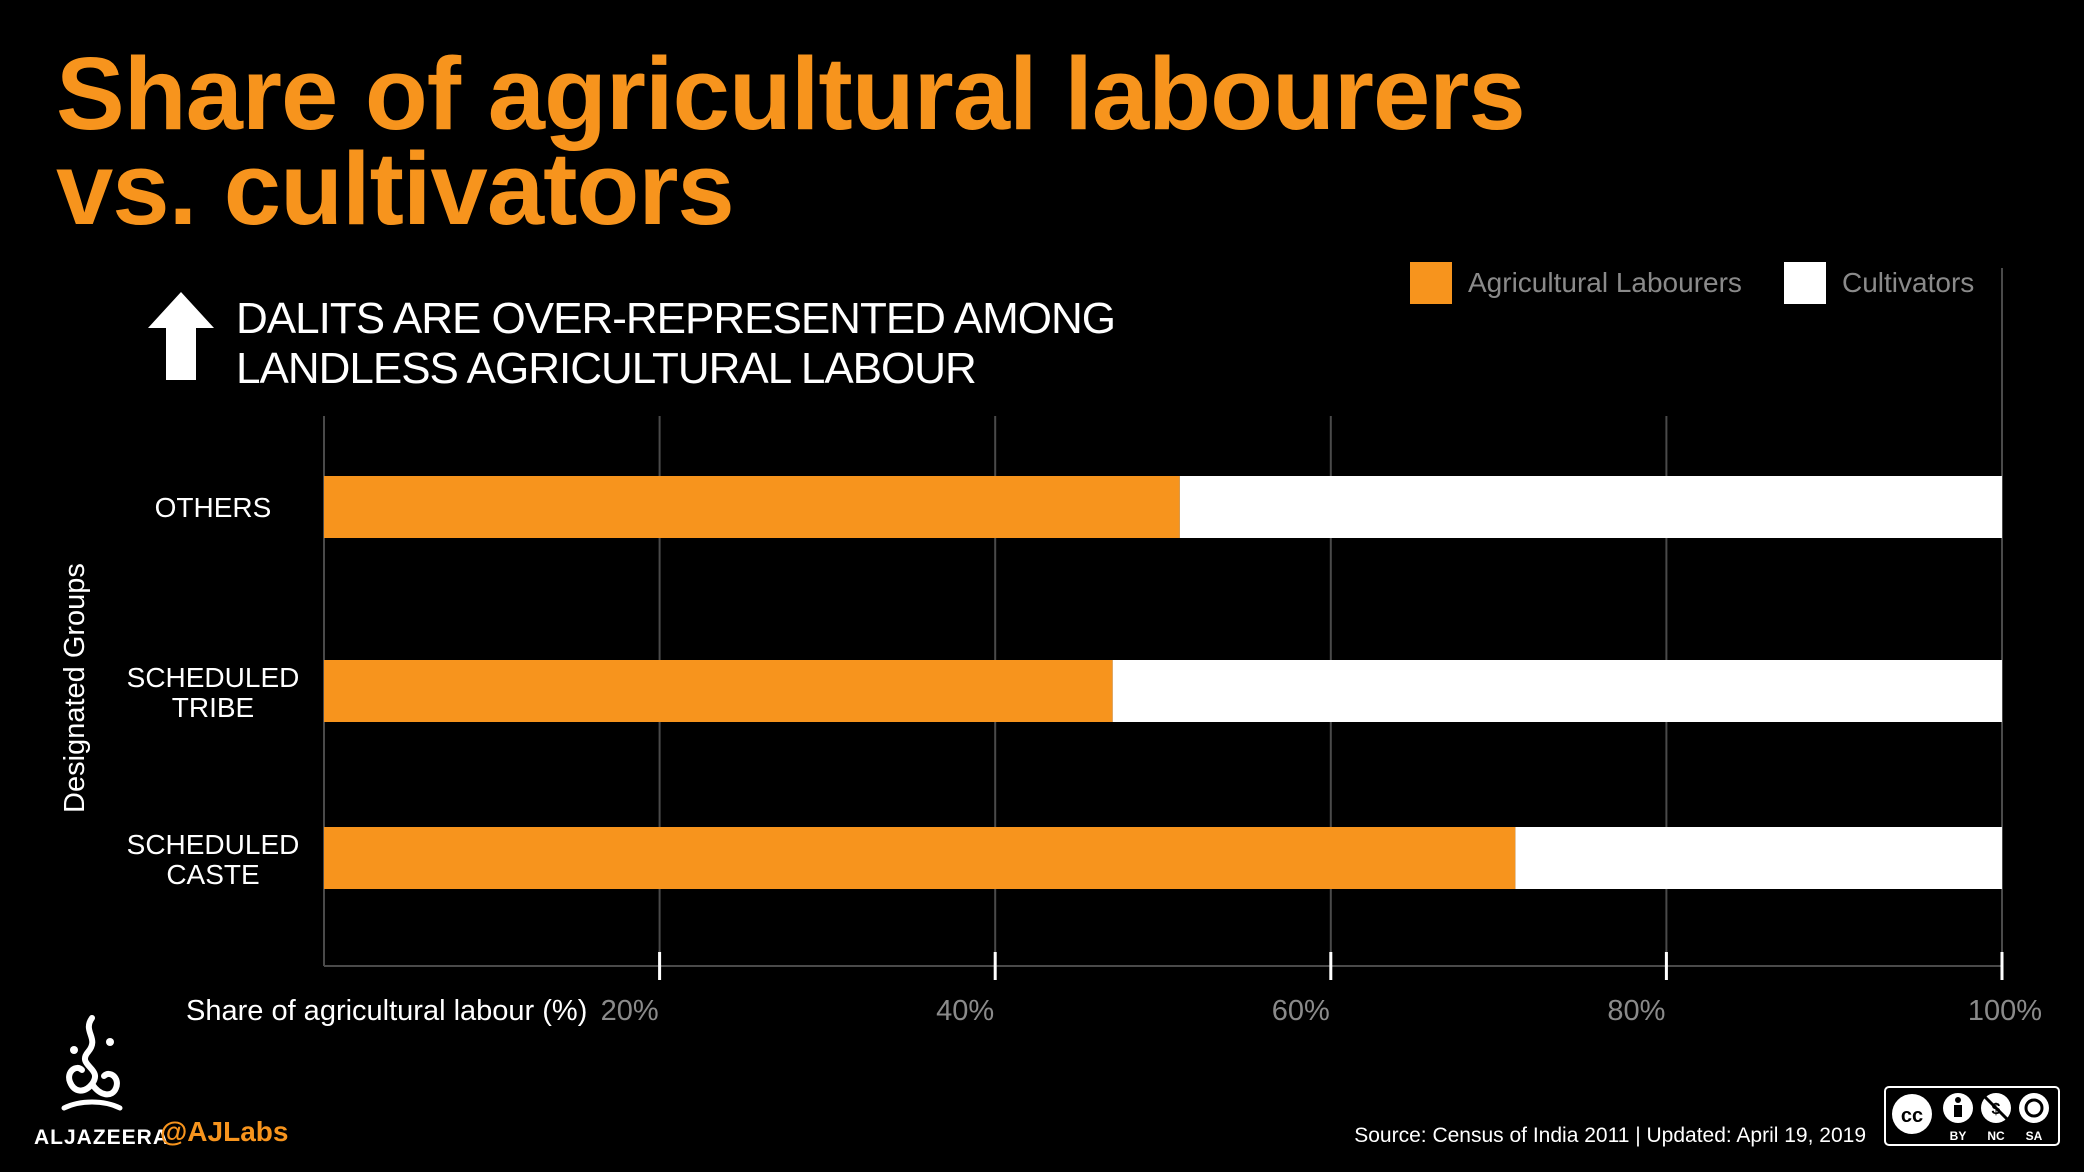  What do you see at coordinates (1996, 1136) in the screenshot?
I see `license-label-nc: NC` at bounding box center [1996, 1136].